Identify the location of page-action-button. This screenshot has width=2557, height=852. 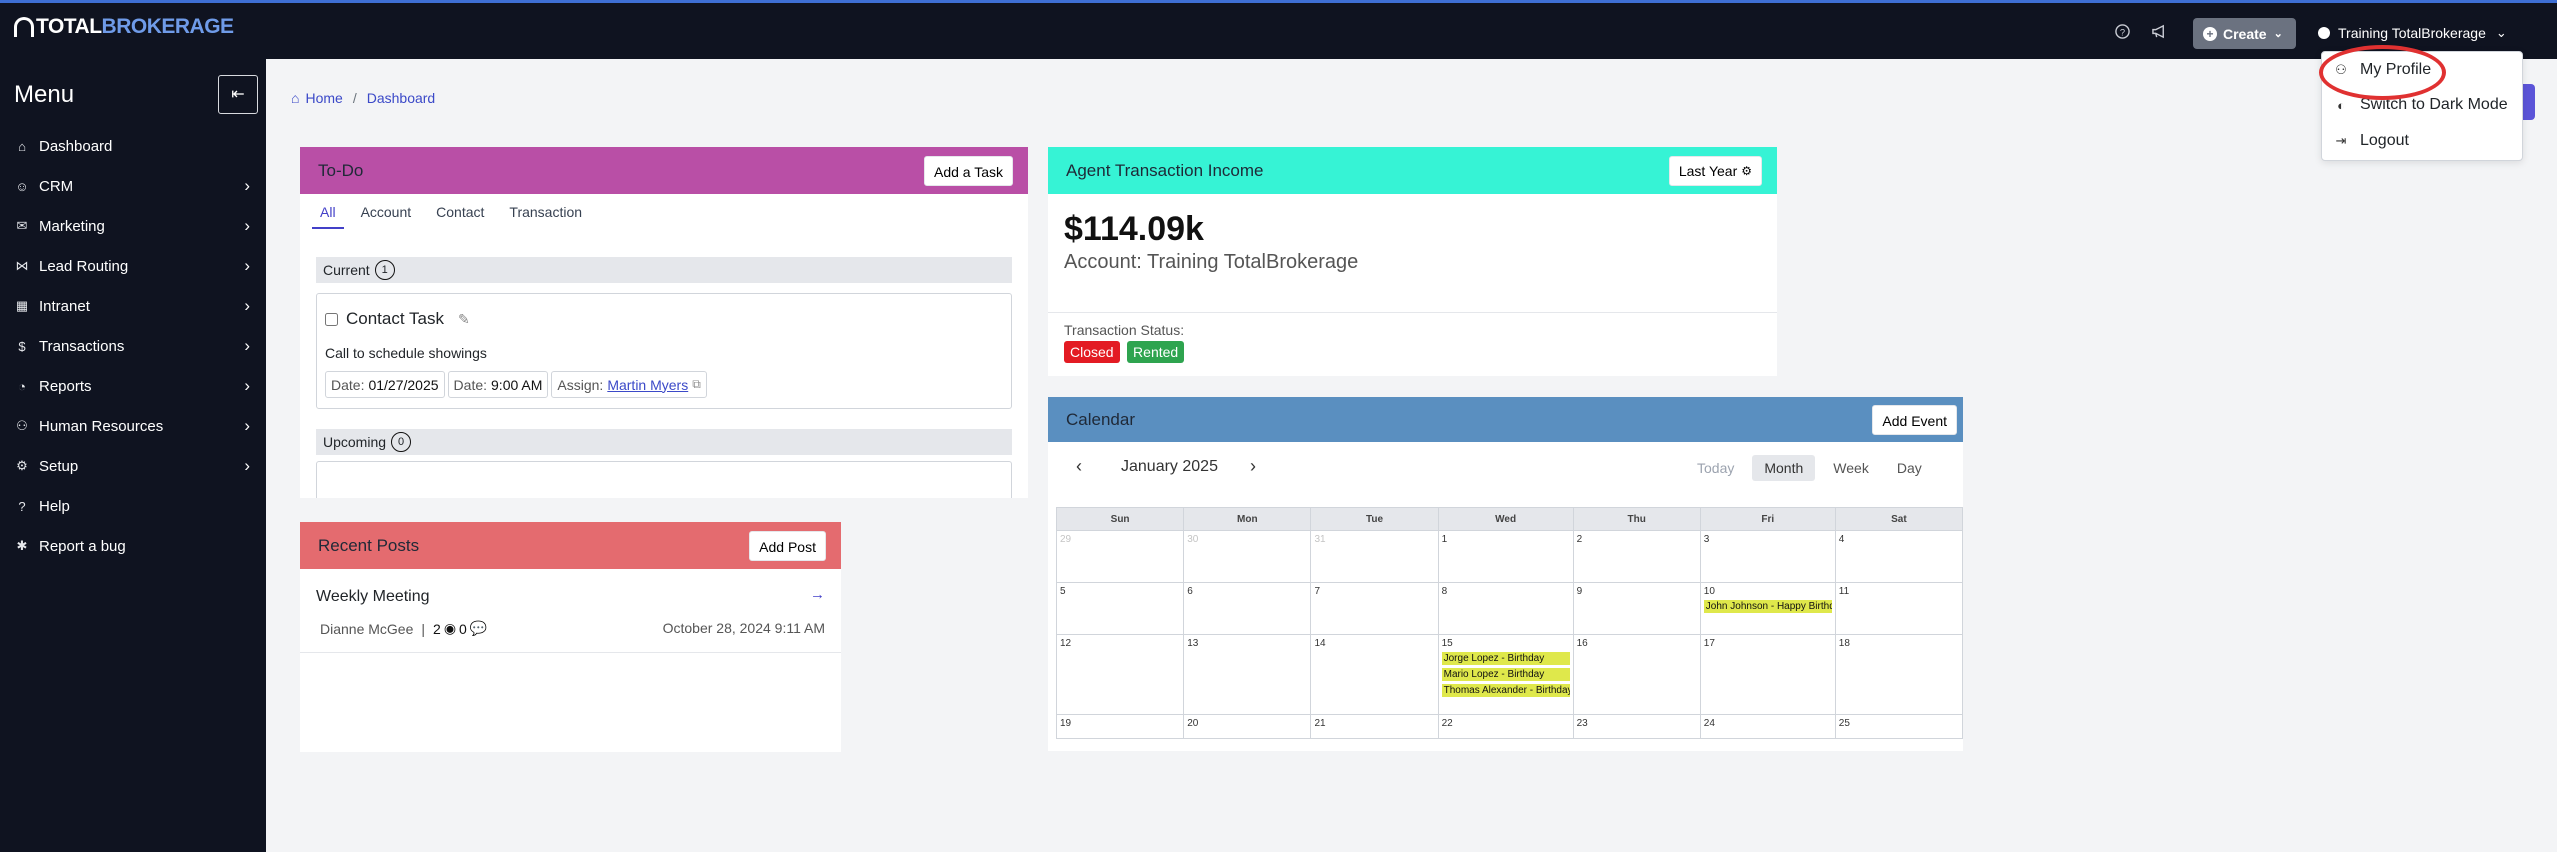
(2529, 102).